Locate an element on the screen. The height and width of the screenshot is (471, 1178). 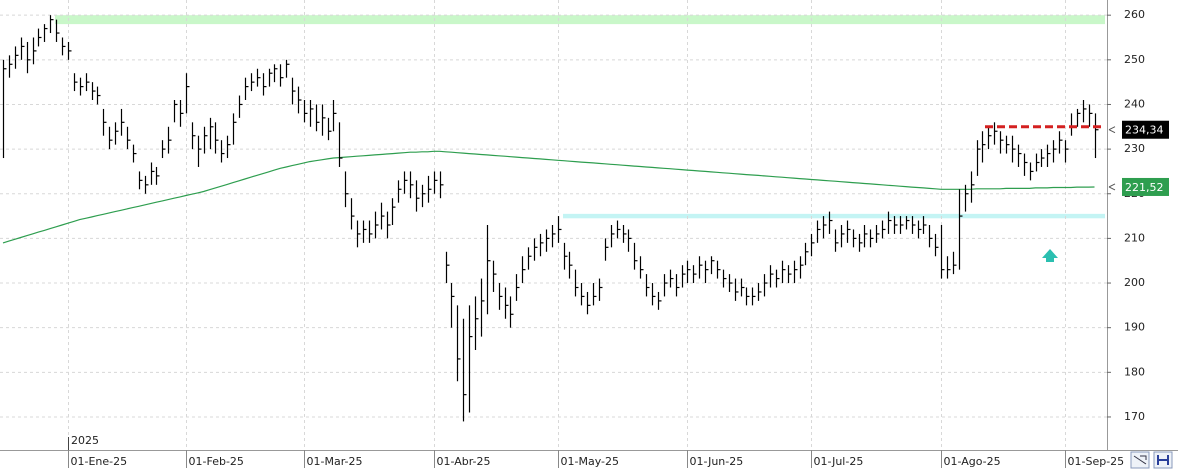
y-tick-label: 250 is located at coordinates (1134, 59).